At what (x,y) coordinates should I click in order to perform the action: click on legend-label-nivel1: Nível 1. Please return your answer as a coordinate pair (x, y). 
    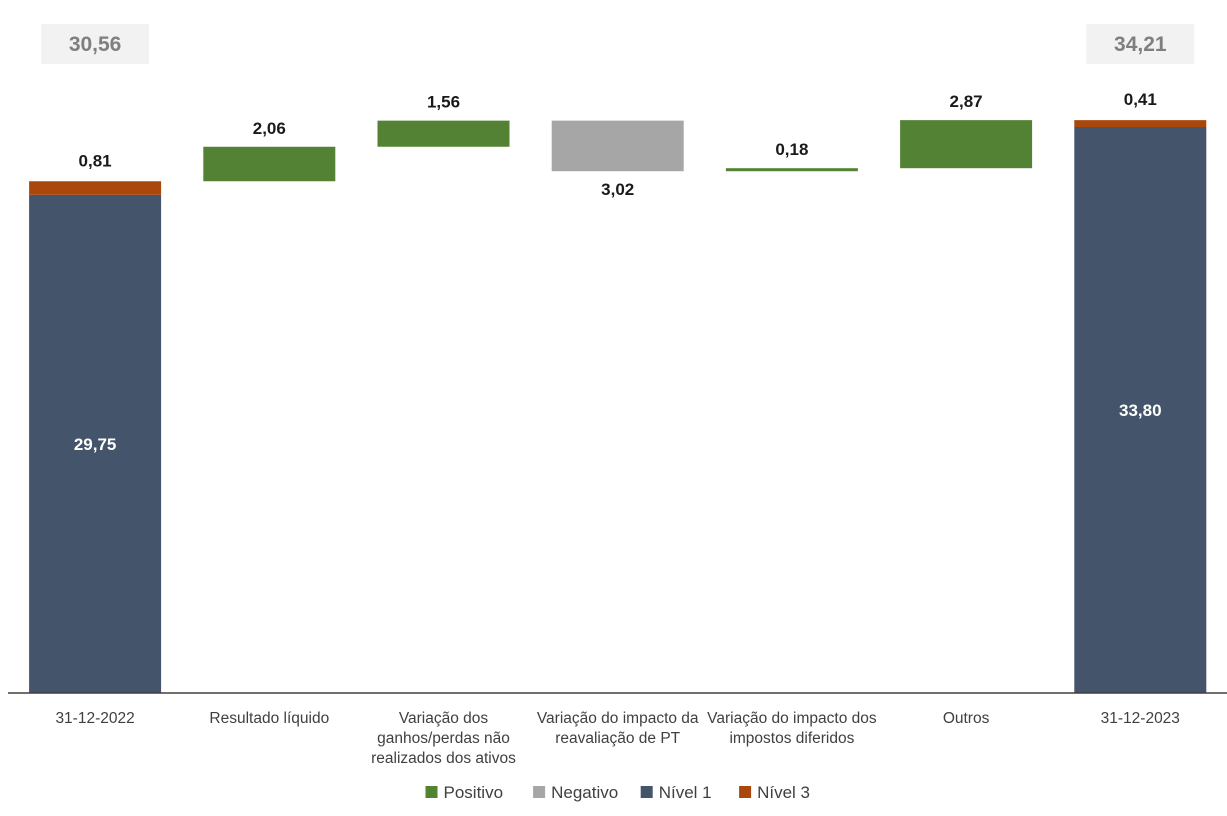
    Looking at the image, I should click on (685, 792).